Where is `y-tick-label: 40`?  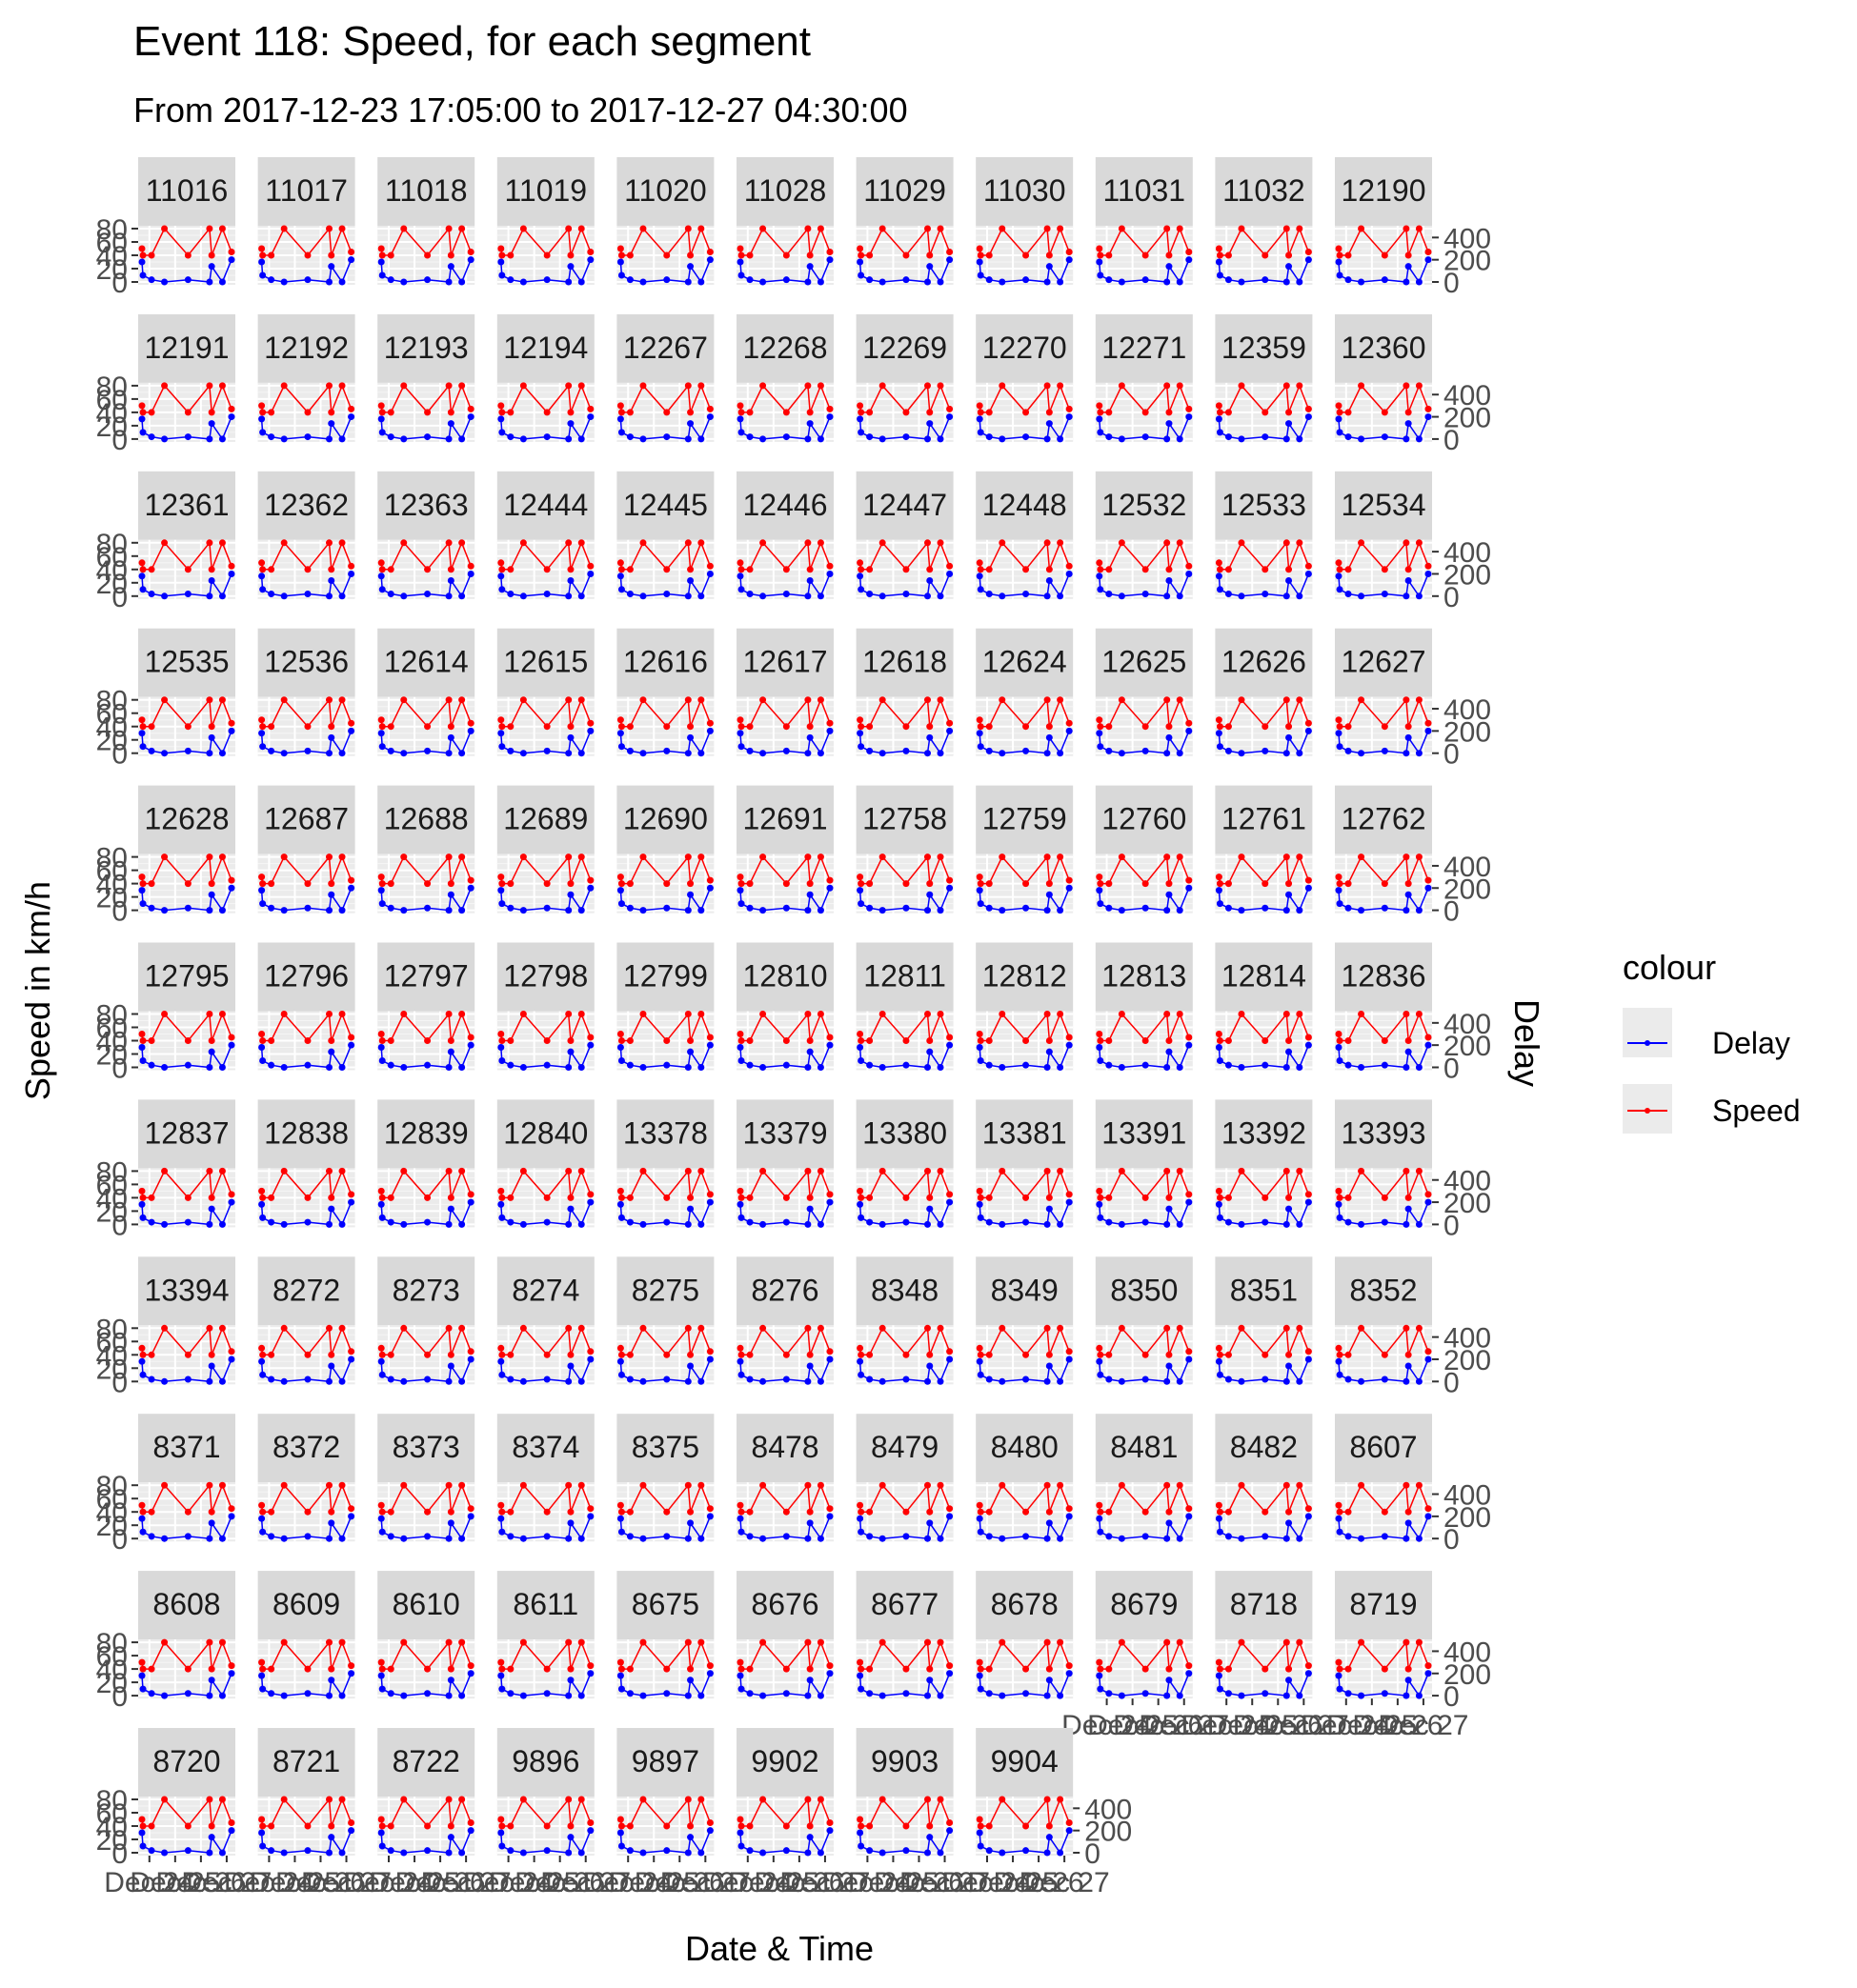 y-tick-label: 40 is located at coordinates (112, 886).